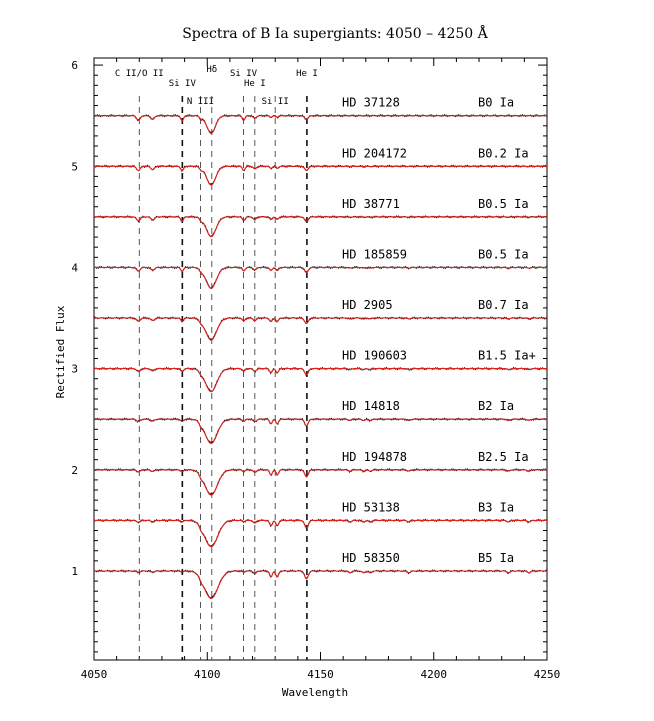 Image resolution: width=654 pixels, height=721 pixels. I want to click on spectral-type-label: B0 Ia, so click(496, 103).